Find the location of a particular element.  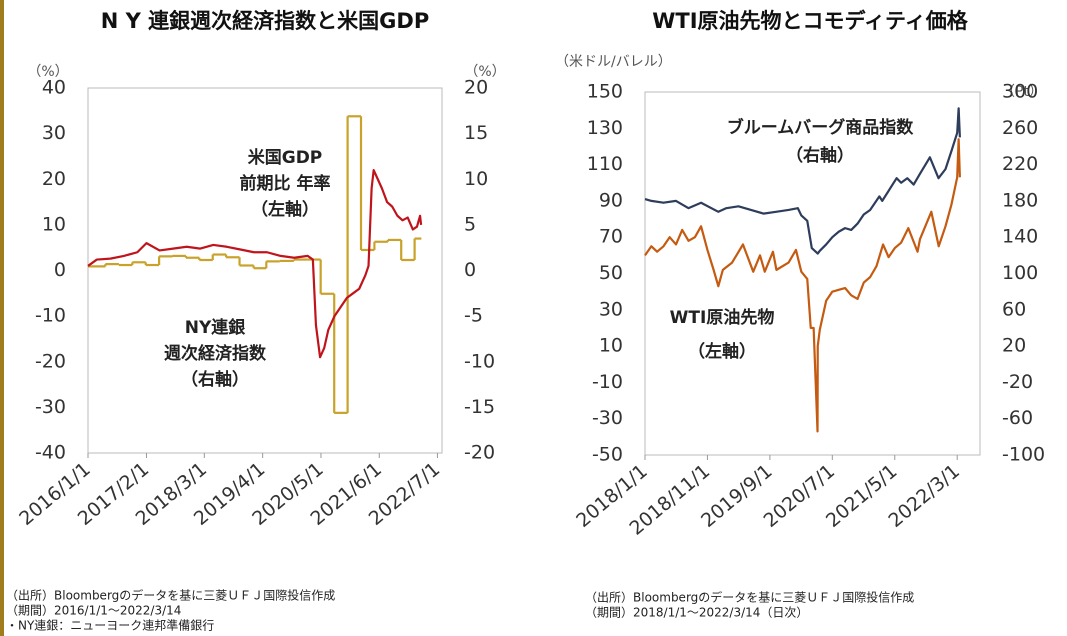

y-tick-label: 90 is located at coordinates (611, 200).